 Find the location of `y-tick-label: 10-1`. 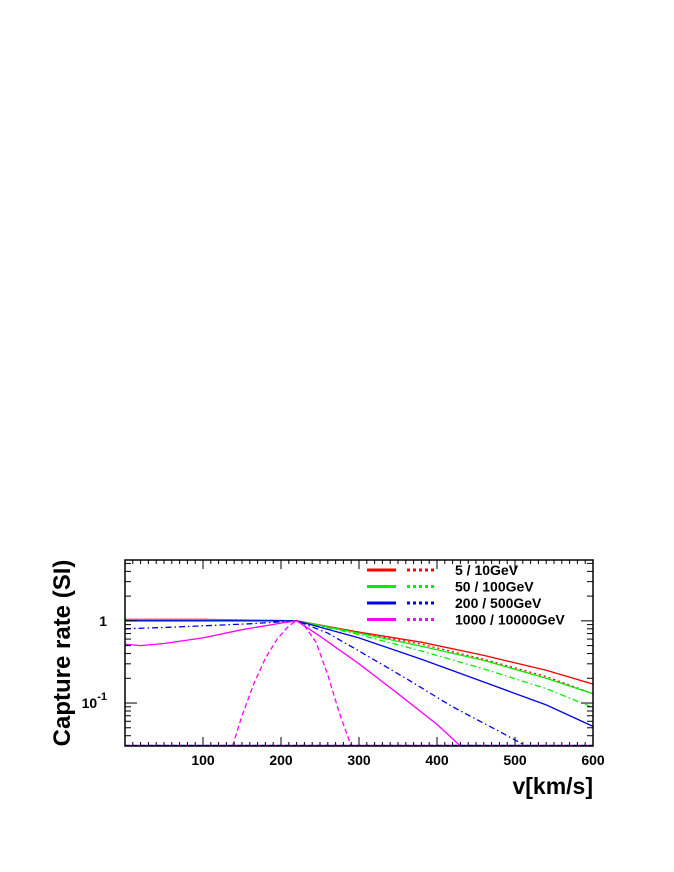

y-tick-label: 10-1 is located at coordinates (94, 701).